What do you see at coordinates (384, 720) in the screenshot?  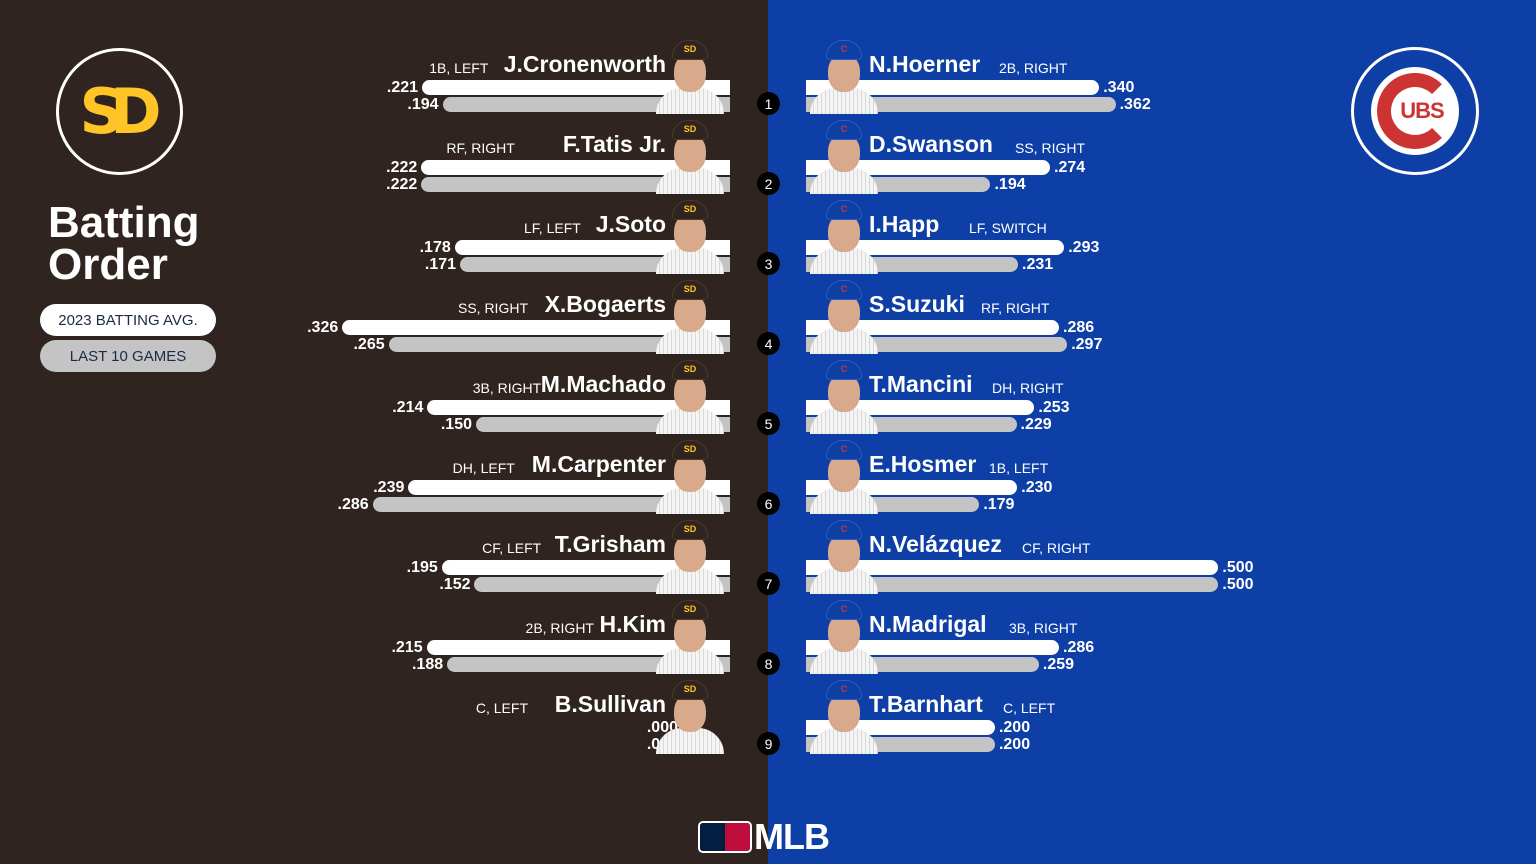 I see `padres-player-row: C, LEFT B.Sullivan .000 .000 SD` at bounding box center [384, 720].